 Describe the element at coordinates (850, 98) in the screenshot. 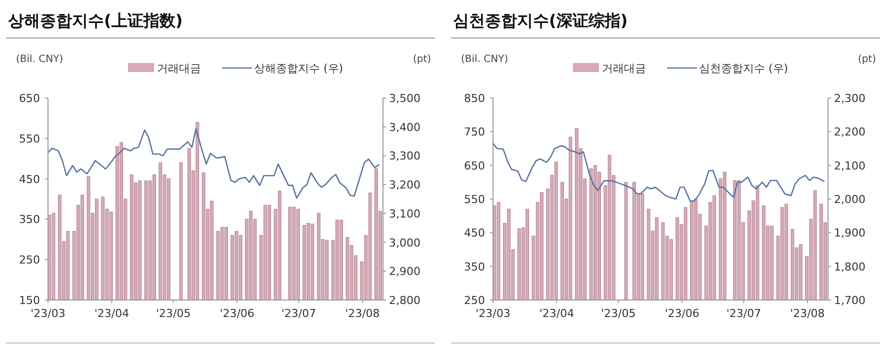

I see `y2-tick-label: 2,300` at that location.